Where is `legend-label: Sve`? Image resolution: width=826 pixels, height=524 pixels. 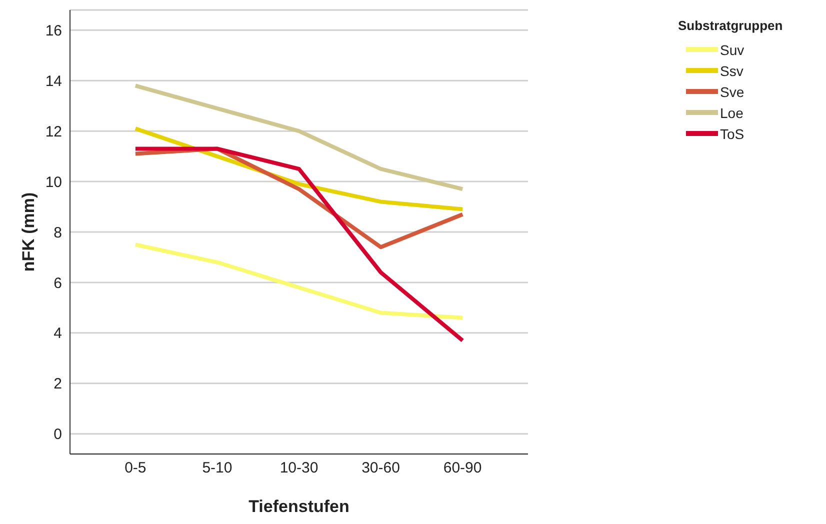
legend-label: Sve is located at coordinates (732, 92).